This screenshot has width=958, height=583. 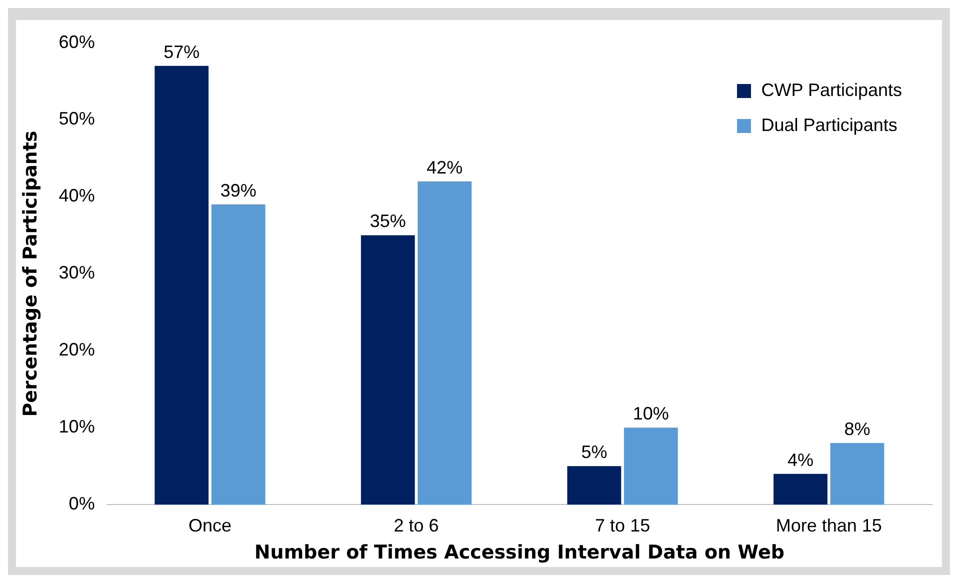 What do you see at coordinates (650, 414) in the screenshot?
I see `data-label: 10%` at bounding box center [650, 414].